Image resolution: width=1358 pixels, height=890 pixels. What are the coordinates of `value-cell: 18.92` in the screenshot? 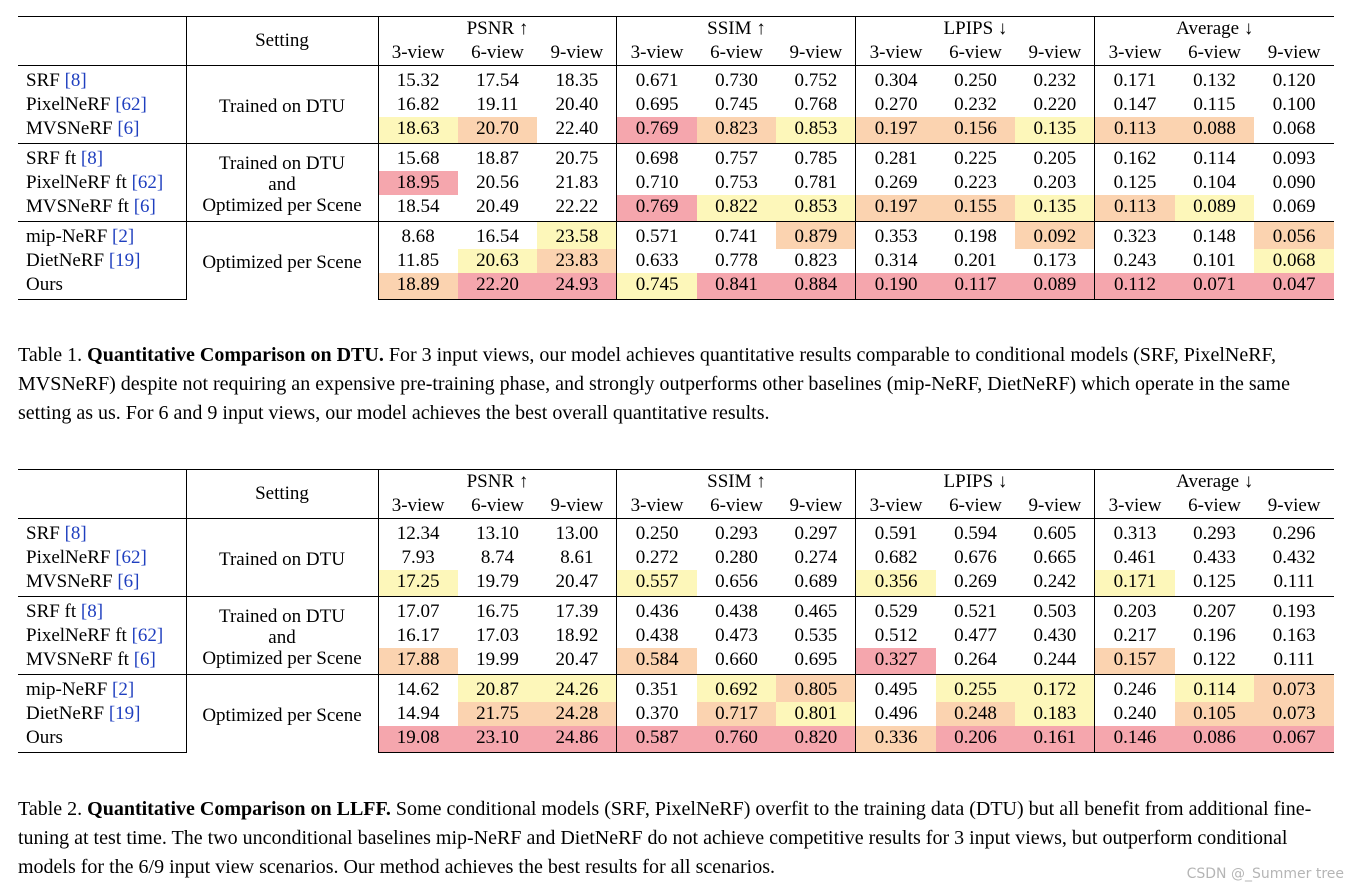 It's located at (577, 635).